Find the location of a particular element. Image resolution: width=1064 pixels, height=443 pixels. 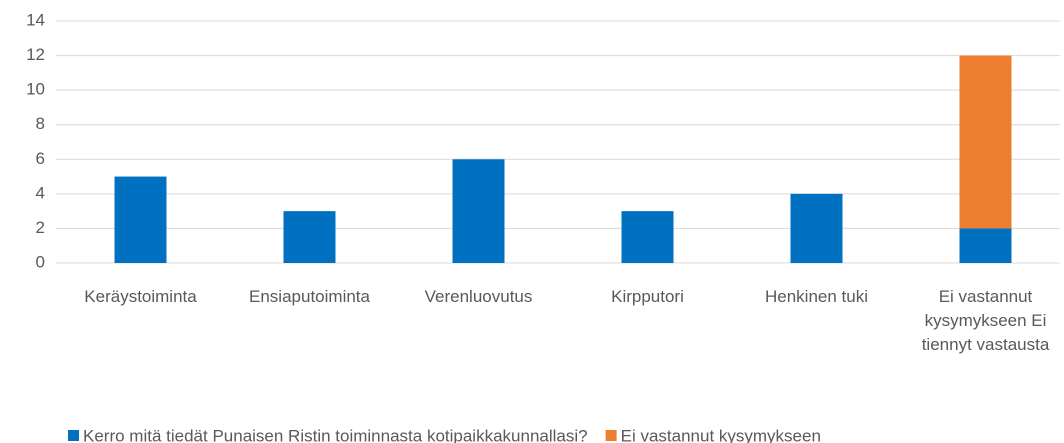

x-tick-label: Henkinen tuki is located at coordinates (816, 296).